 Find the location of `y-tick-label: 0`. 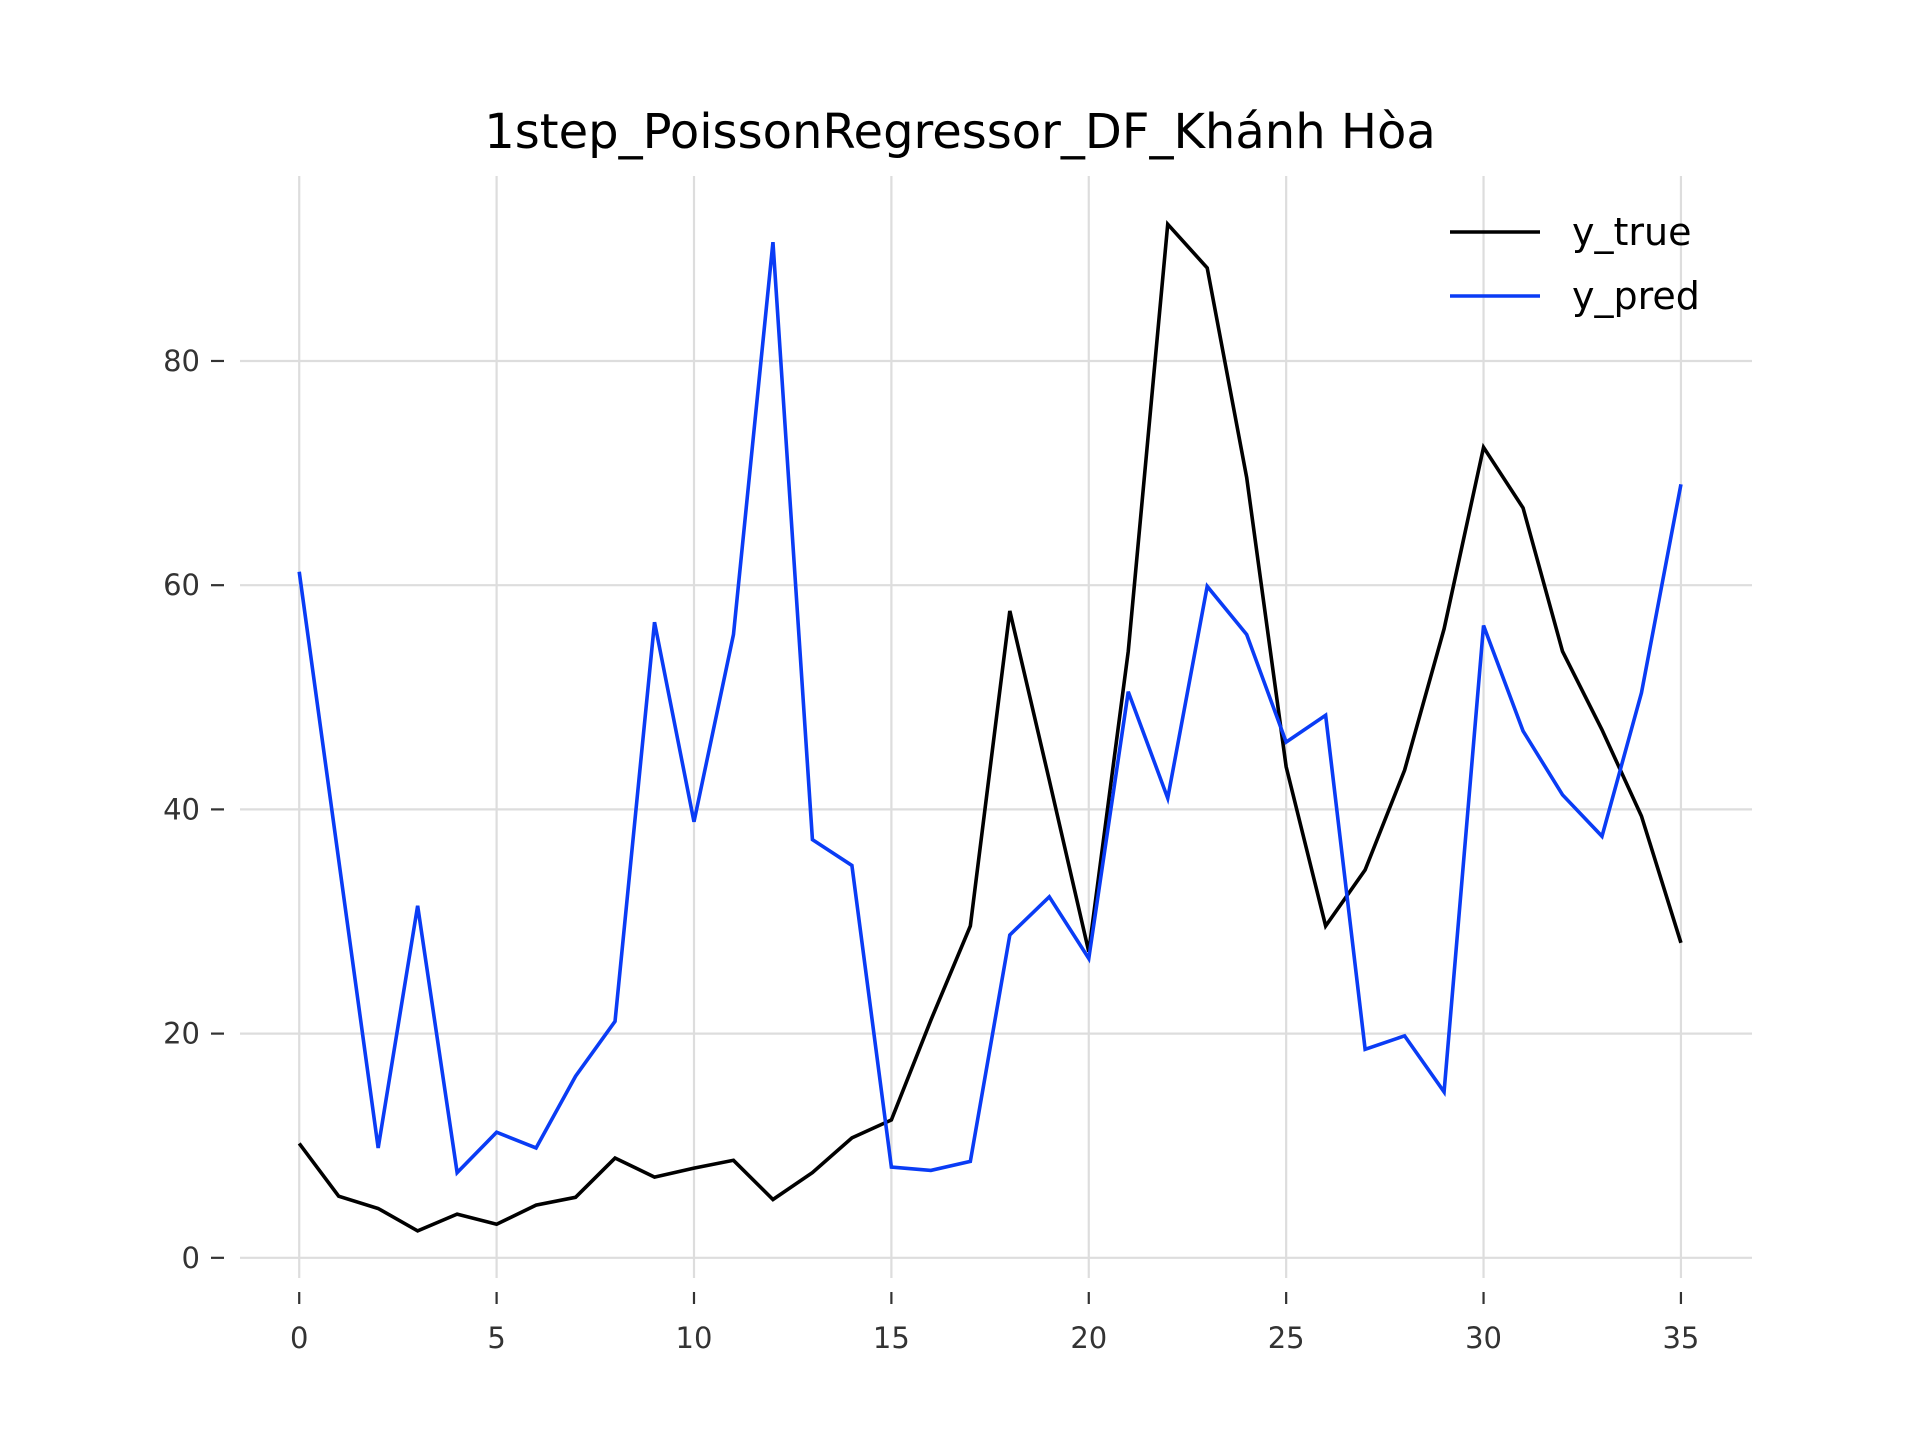

y-tick-label: 0 is located at coordinates (191, 1258).